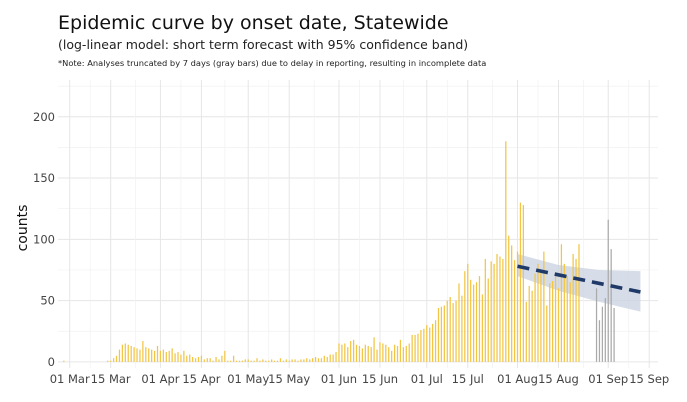 The width and height of the screenshot is (687, 402). What do you see at coordinates (44, 117) in the screenshot?
I see `y-tick-label: 200` at bounding box center [44, 117].